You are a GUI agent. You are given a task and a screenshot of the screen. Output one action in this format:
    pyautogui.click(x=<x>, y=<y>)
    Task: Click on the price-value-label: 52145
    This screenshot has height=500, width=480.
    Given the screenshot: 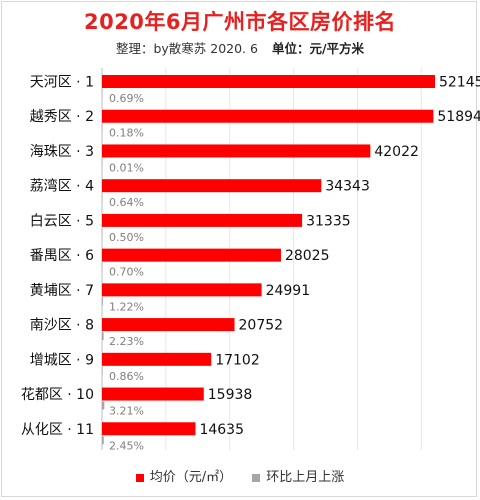 What is the action you would take?
    pyautogui.click(x=459, y=83)
    